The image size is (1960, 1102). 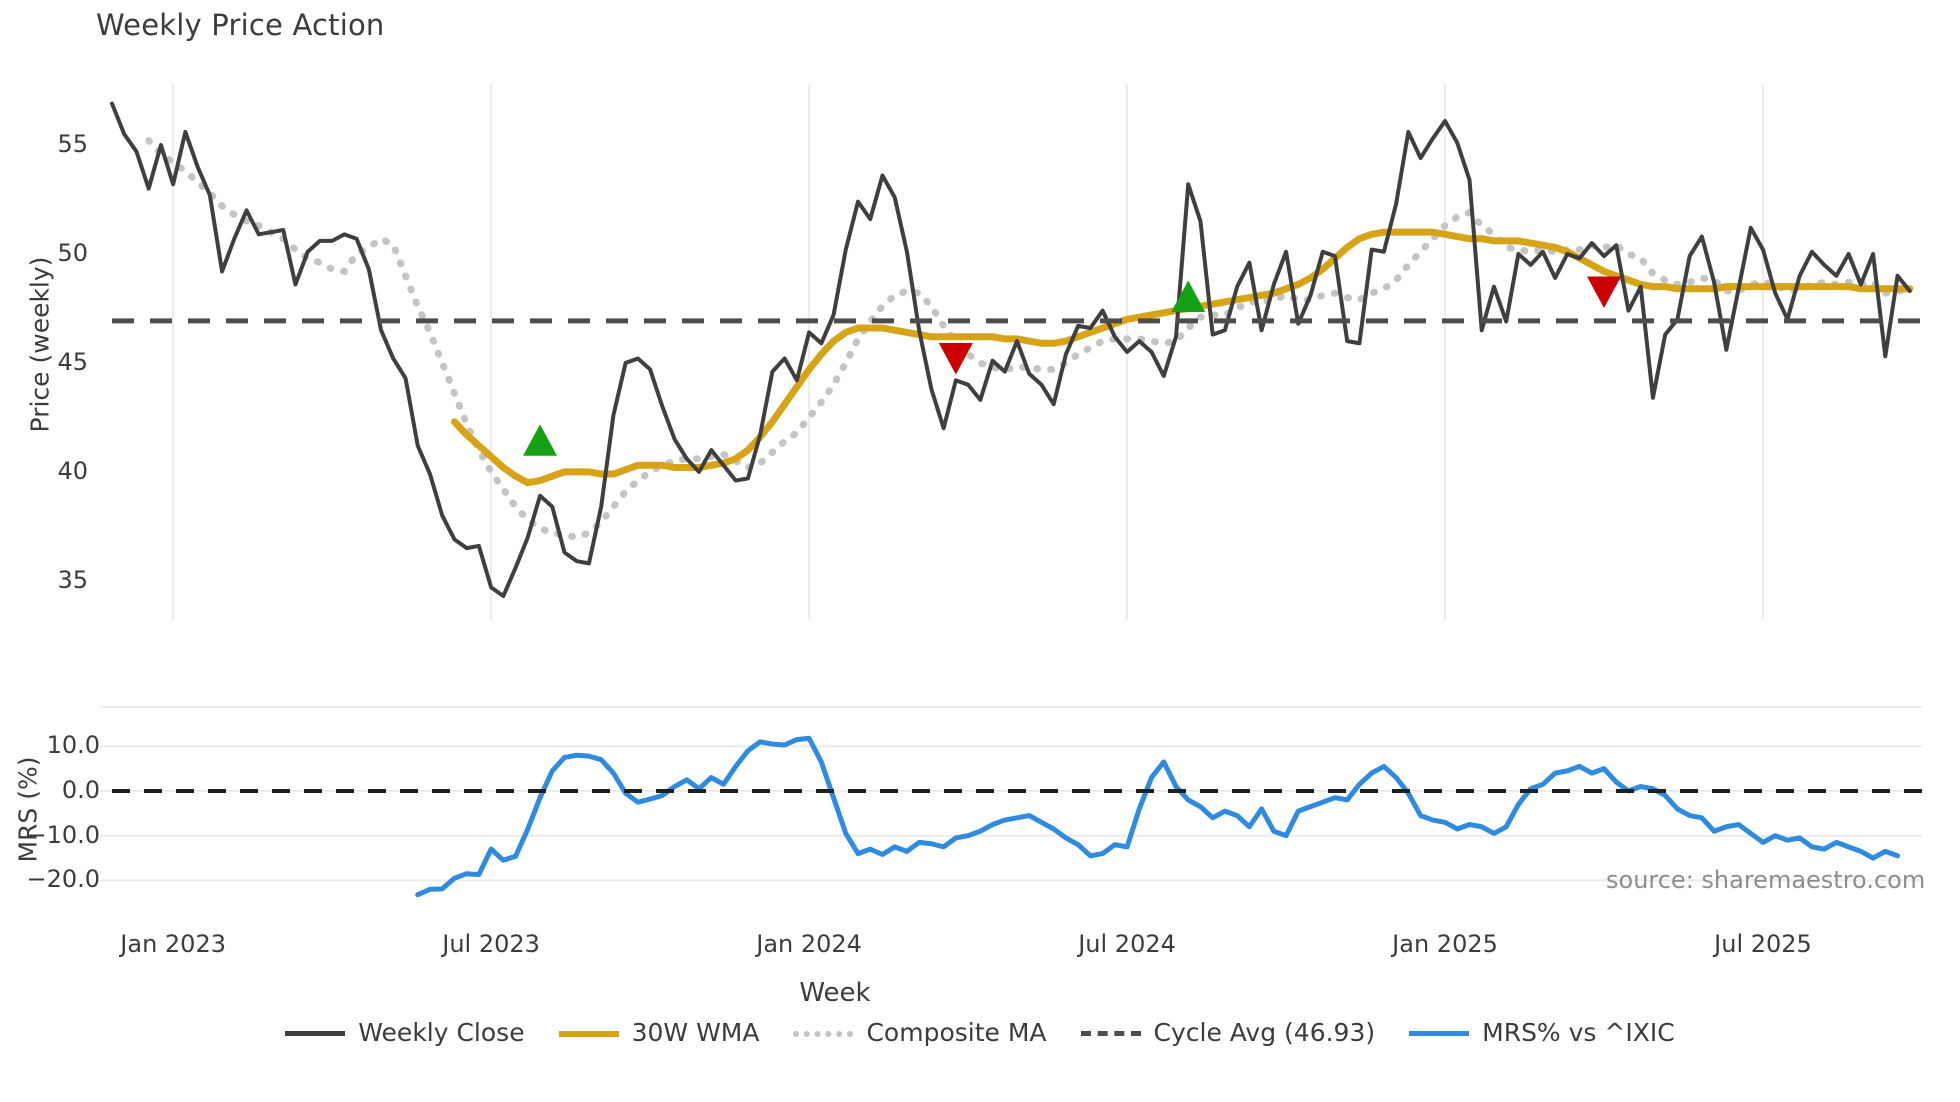 I want to click on legend-item: MRS% vs ^IXIC, so click(x=1542, y=1032).